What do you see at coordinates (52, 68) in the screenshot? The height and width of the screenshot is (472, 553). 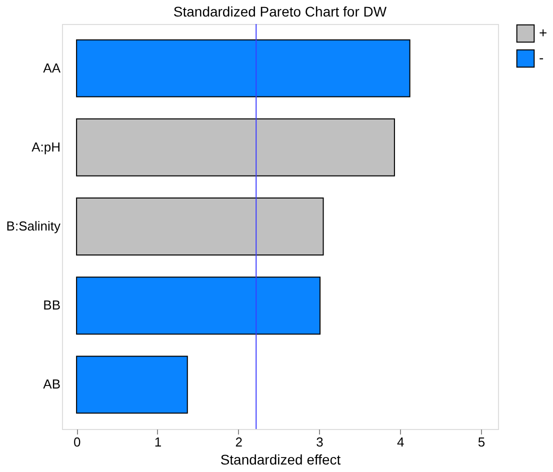 I see `y-tick-label: AA` at bounding box center [52, 68].